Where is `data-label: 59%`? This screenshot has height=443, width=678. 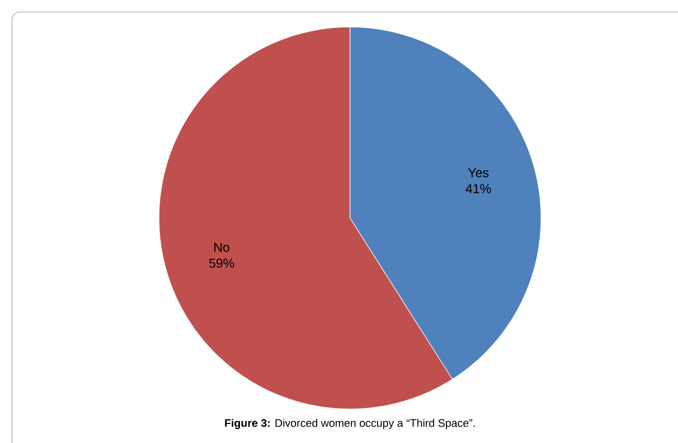 data-label: 59% is located at coordinates (221, 263).